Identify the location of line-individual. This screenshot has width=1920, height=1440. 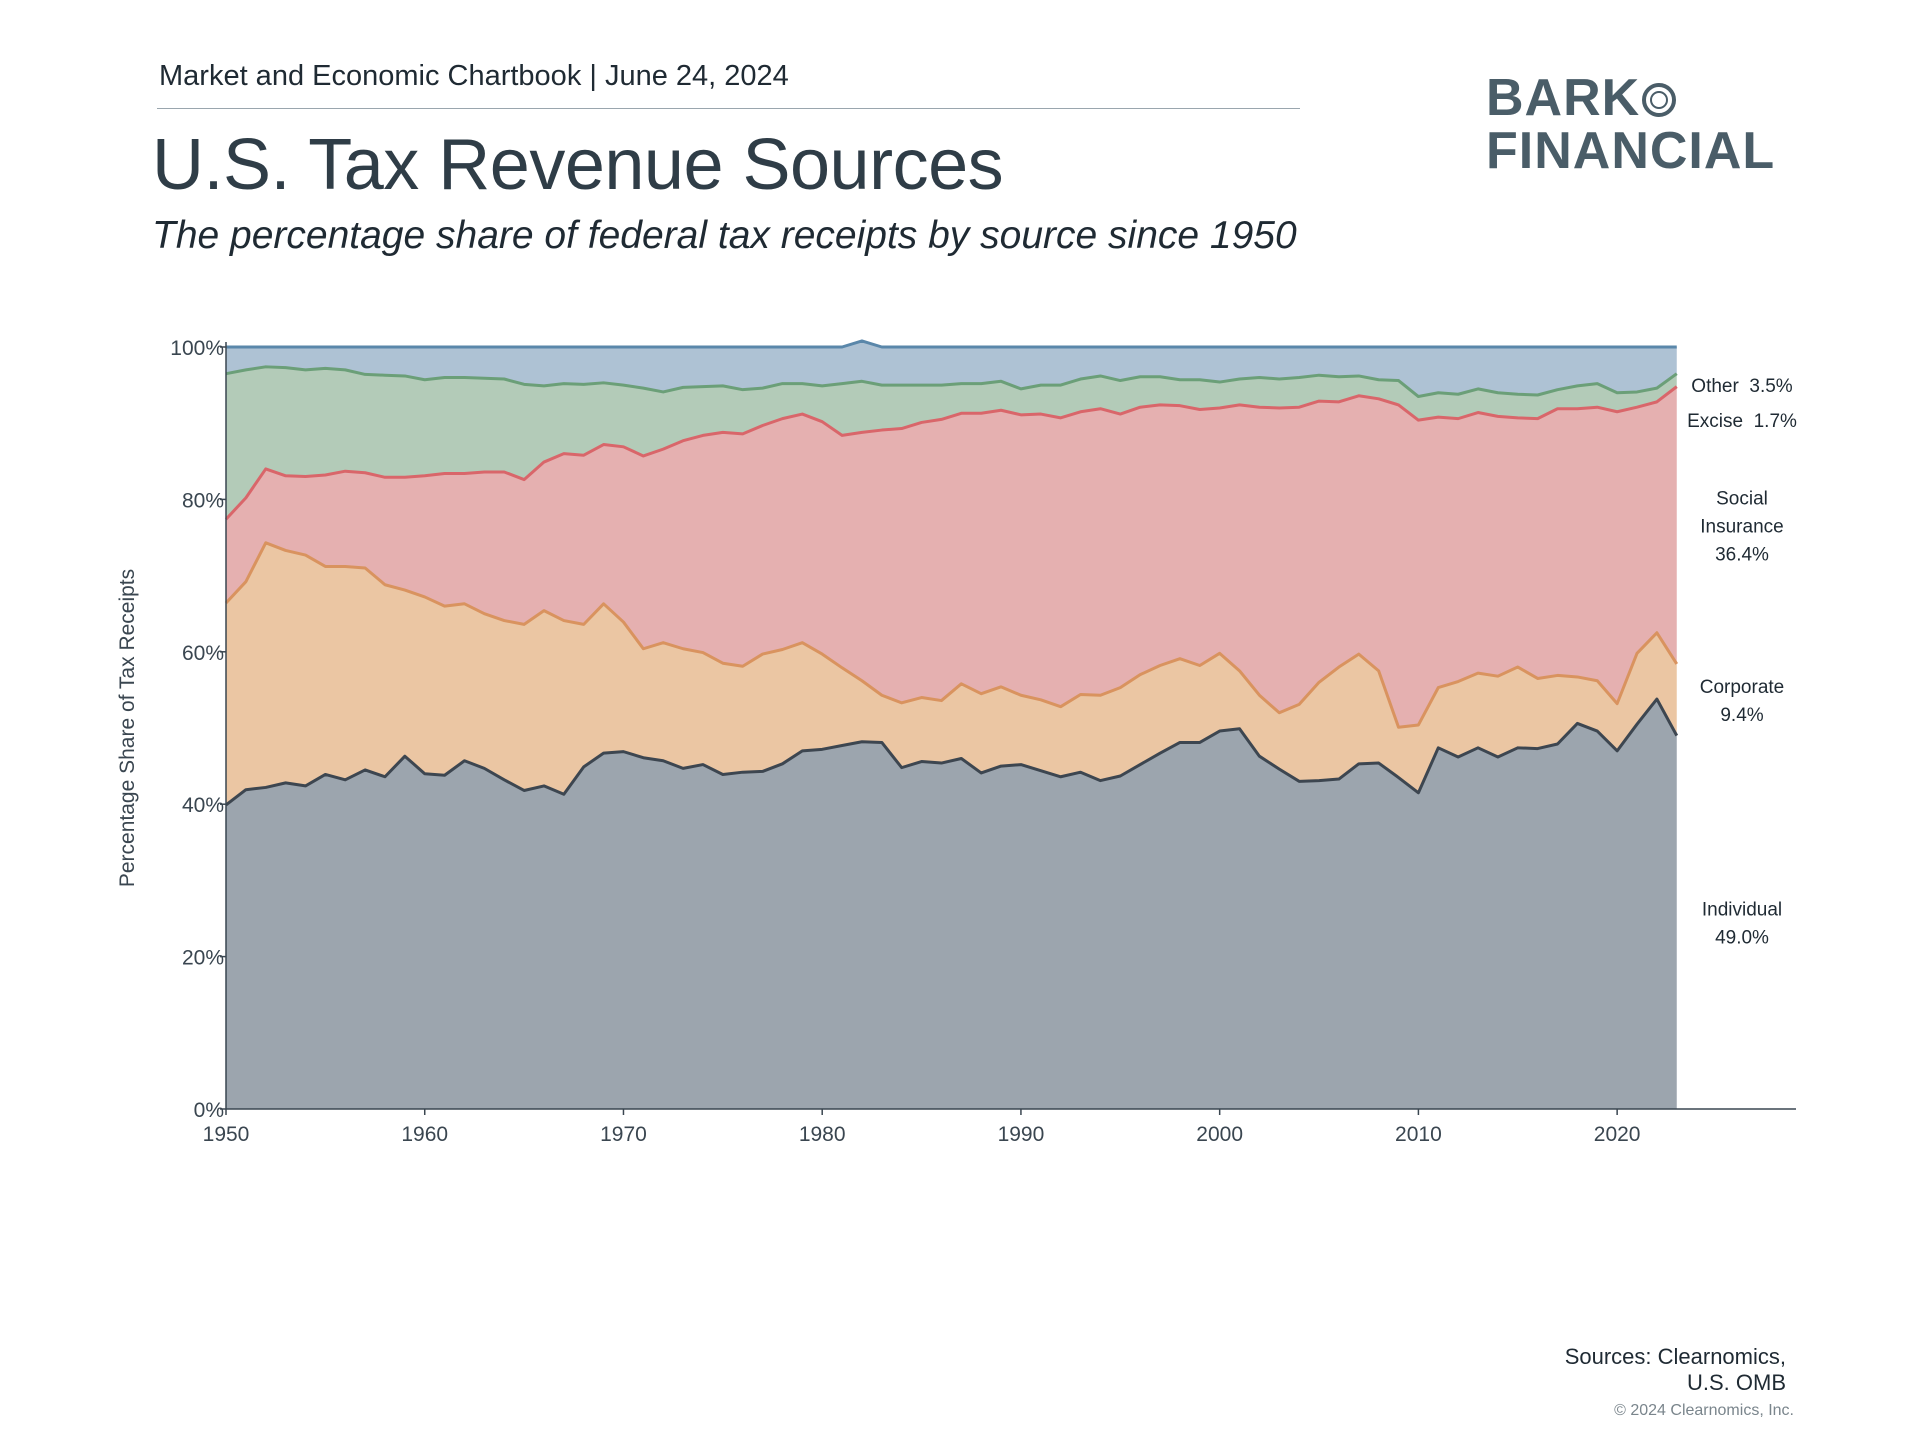
(952, 752).